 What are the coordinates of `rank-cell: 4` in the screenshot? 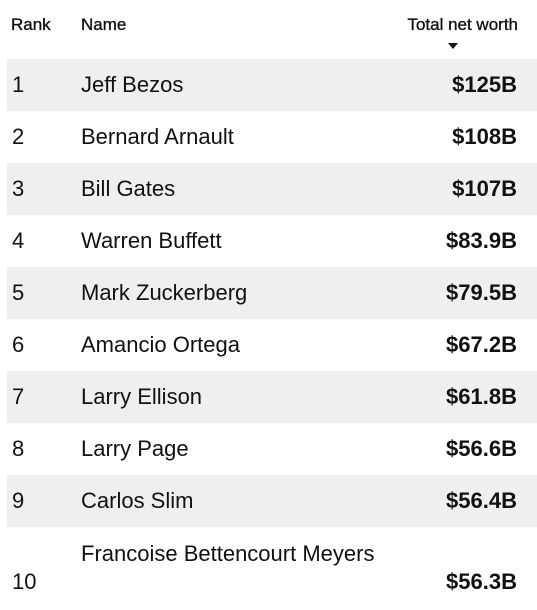 It's located at (18, 240).